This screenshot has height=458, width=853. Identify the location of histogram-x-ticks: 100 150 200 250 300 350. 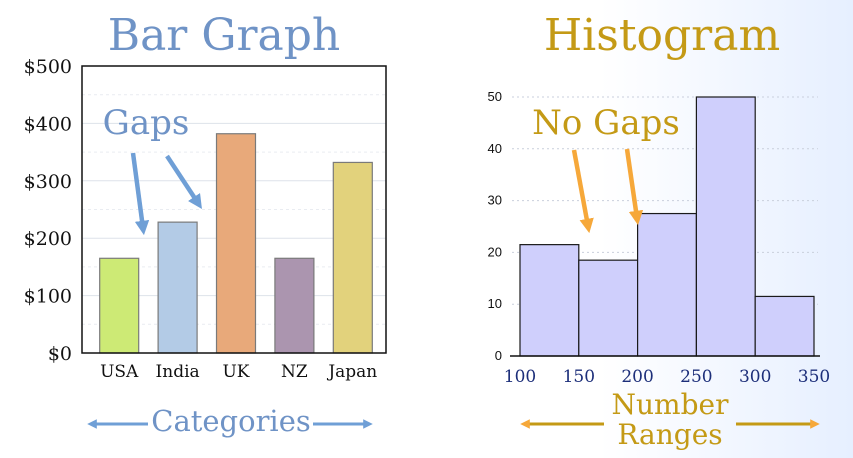
(667, 377).